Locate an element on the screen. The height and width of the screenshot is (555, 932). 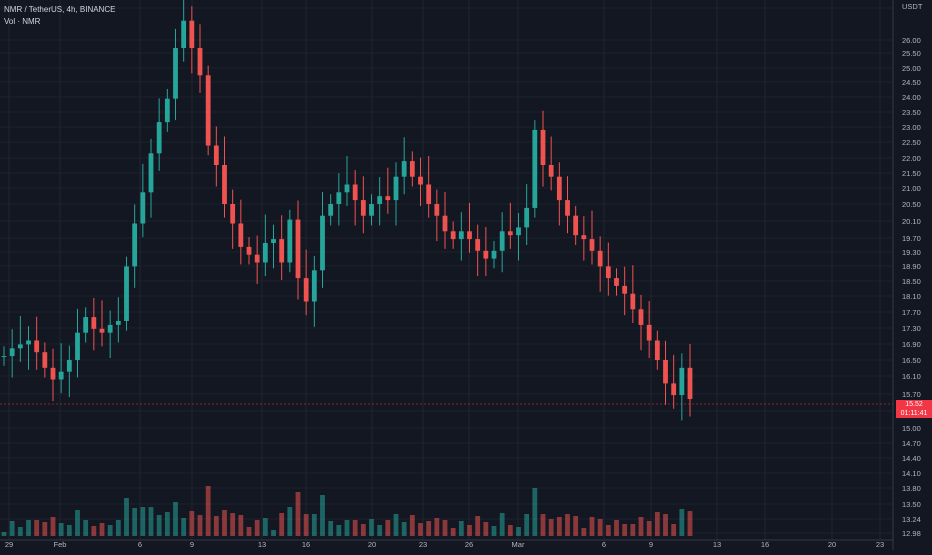
y-tick-label: 14.40 is located at coordinates (911, 458).